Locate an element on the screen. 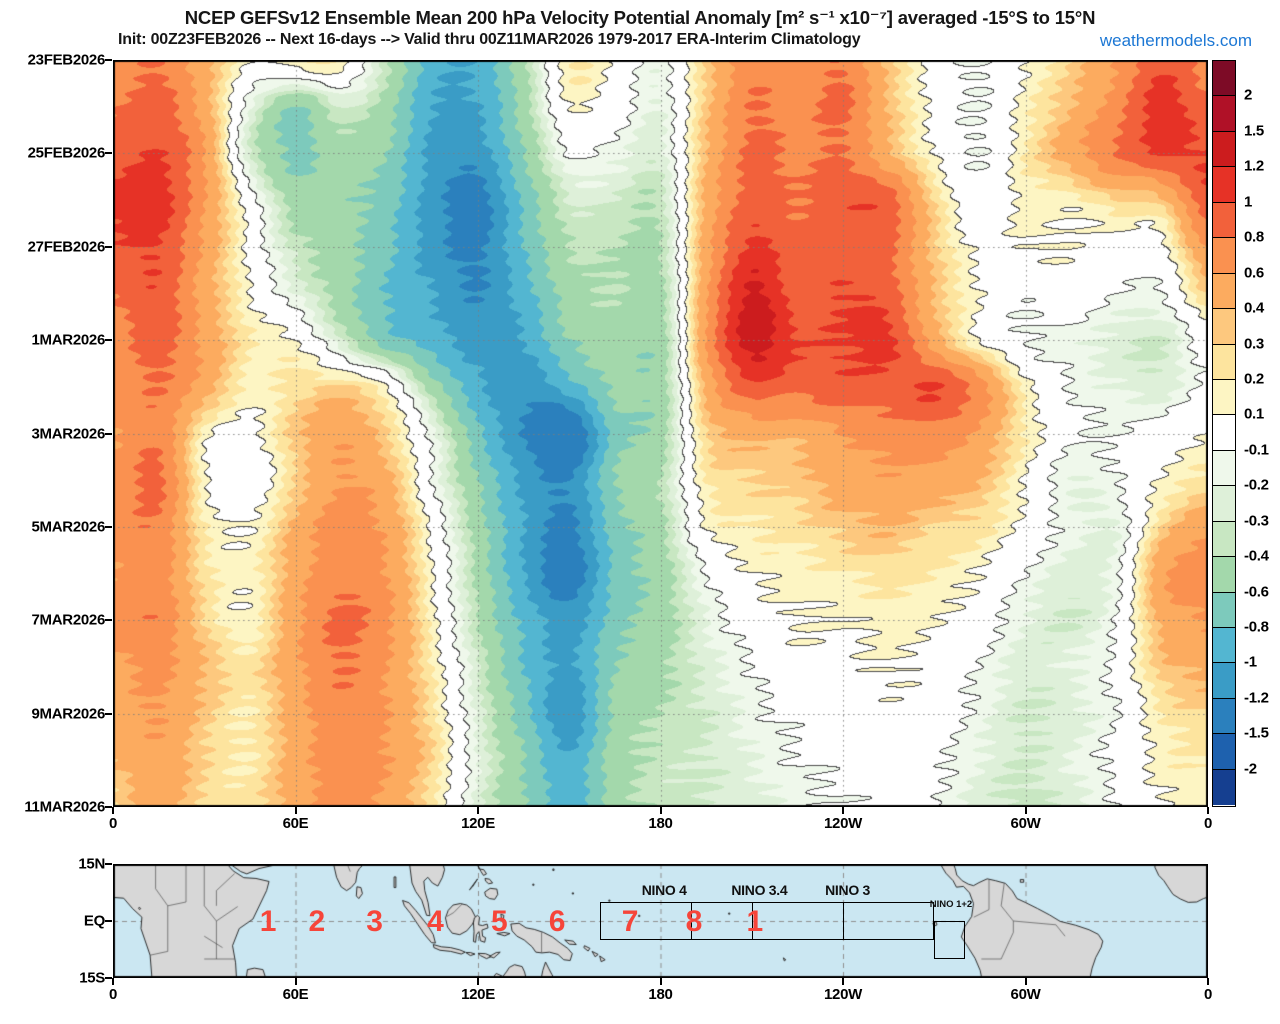 This screenshot has width=1280, height=1024. colorbar-tick-label: 0.1 is located at coordinates (1254, 414).